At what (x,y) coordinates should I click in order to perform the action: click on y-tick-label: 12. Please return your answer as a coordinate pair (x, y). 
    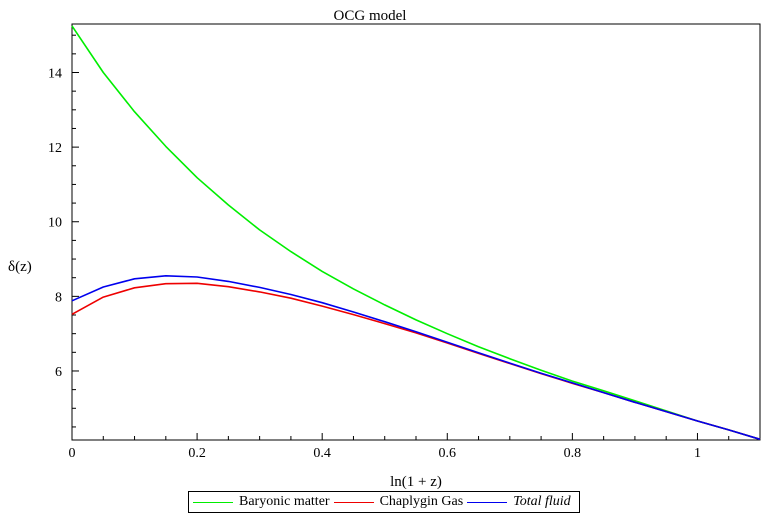
    Looking at the image, I should click on (55, 148).